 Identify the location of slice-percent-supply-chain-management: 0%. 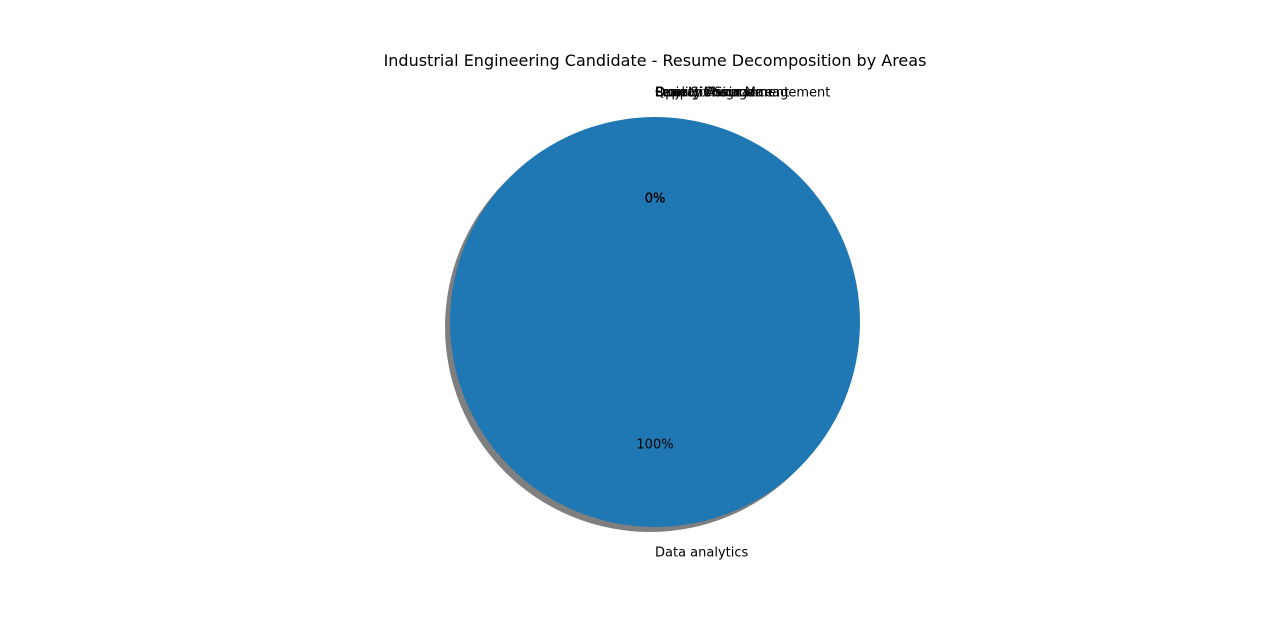
(655, 199).